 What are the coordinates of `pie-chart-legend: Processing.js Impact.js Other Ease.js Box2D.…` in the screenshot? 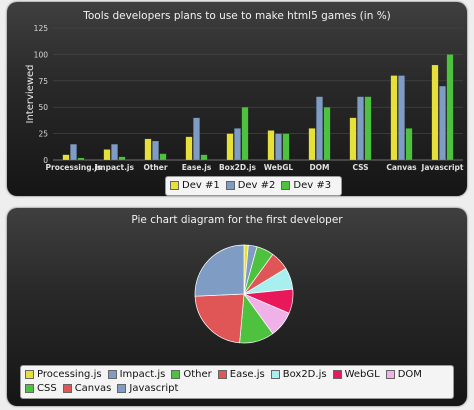 It's located at (237, 382).